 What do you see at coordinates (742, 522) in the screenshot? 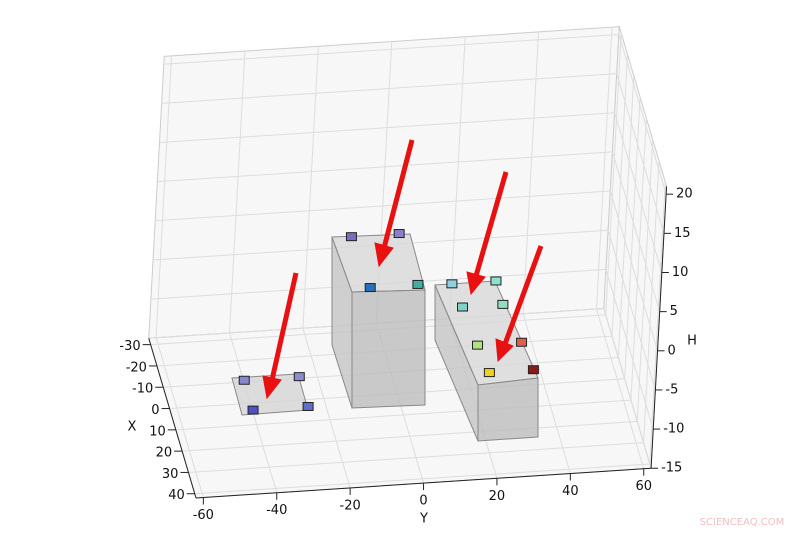
I see `watermark: SCIENCEAQ.COM` at bounding box center [742, 522].